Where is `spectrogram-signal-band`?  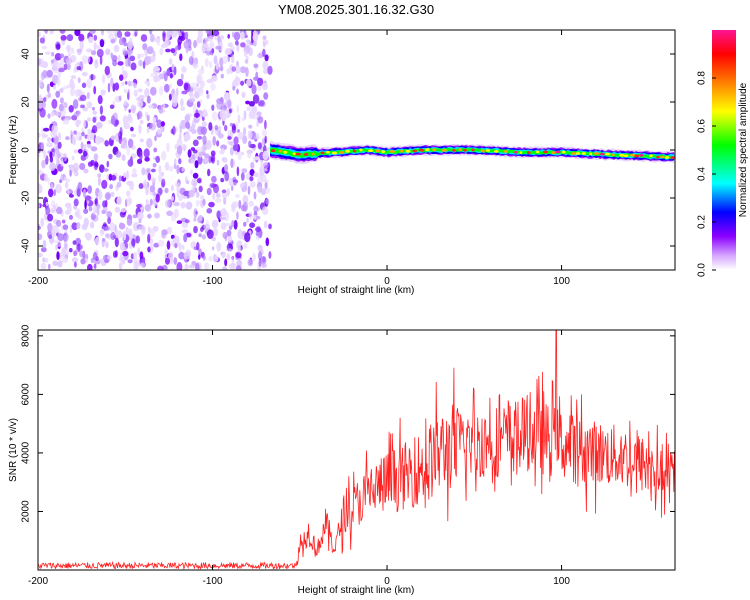 spectrogram-signal-band is located at coordinates (472, 153).